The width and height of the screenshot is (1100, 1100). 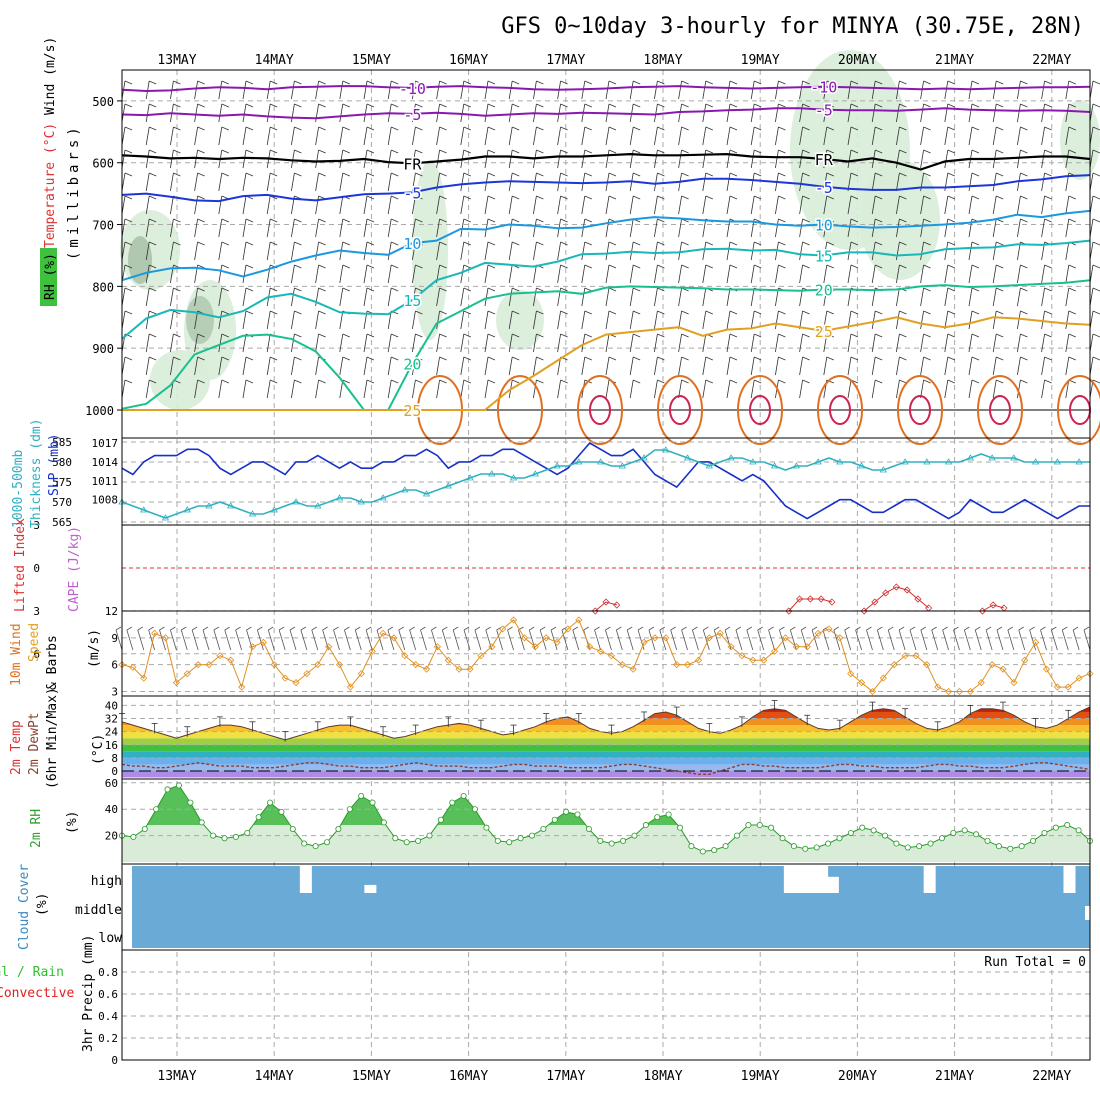 I want to click on isotherm-label: 10, so click(x=412, y=244).